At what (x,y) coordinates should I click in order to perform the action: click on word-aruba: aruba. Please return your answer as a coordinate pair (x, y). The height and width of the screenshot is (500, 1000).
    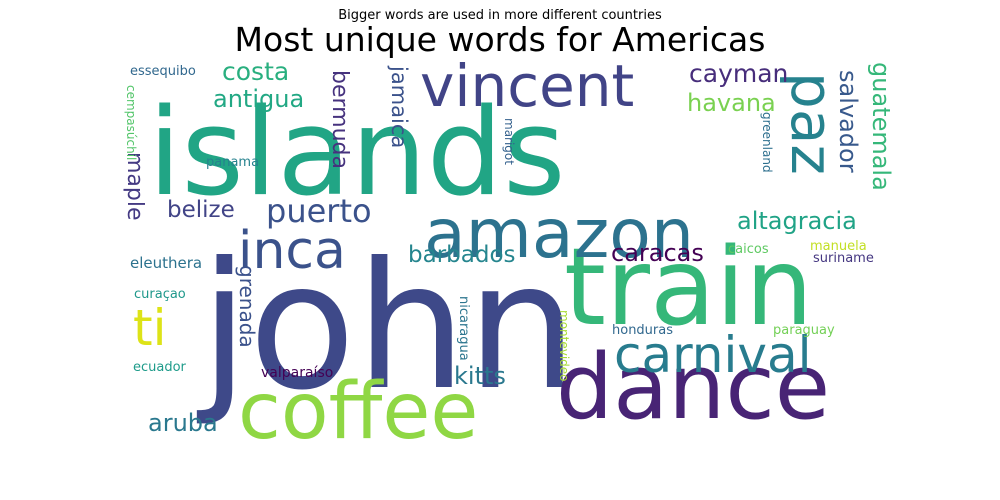
    Looking at the image, I should click on (183, 423).